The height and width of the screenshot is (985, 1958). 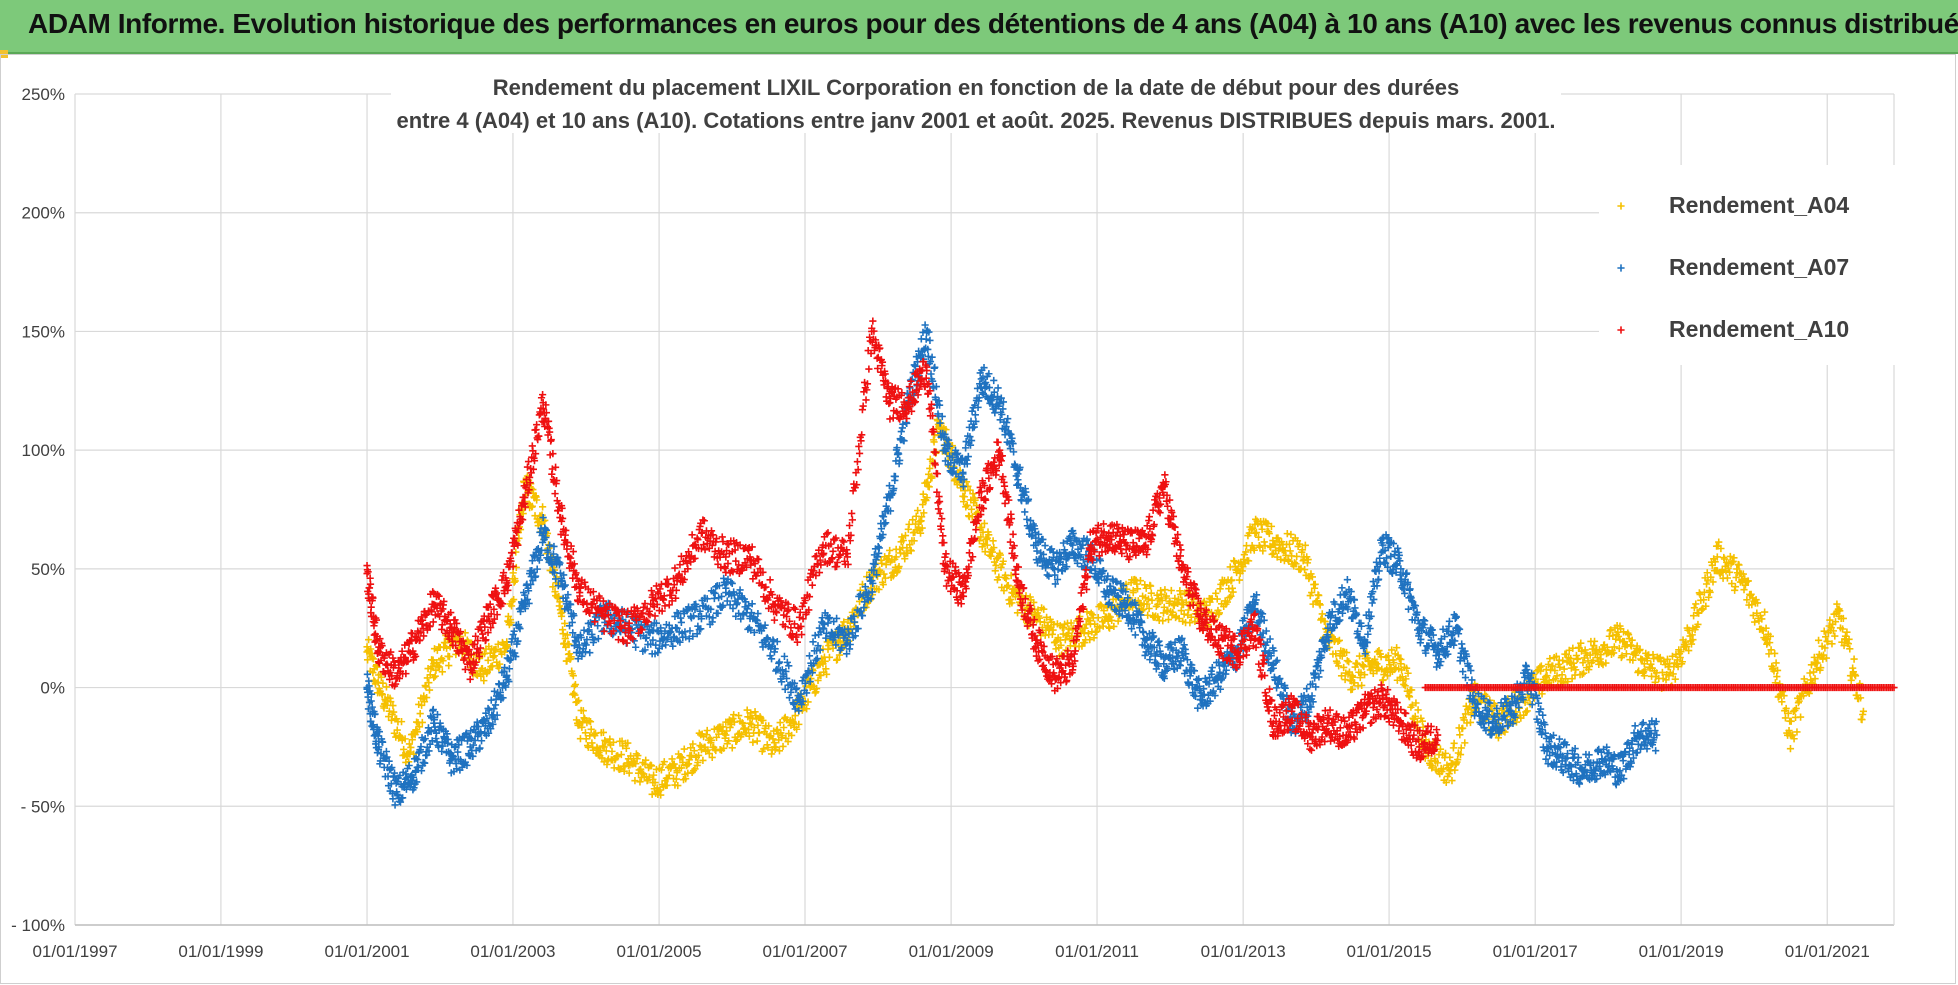 I want to click on y-tick-label: 150%, so click(x=43, y=331).